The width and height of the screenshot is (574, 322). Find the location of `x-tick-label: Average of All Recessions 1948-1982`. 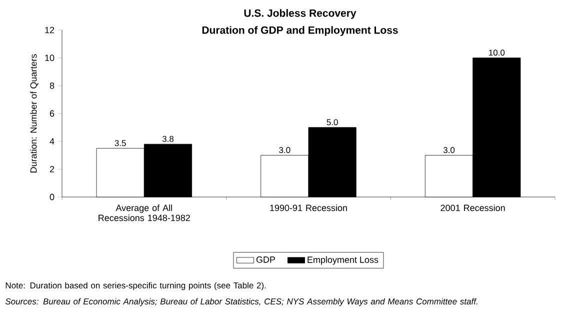

x-tick-label: Average of All Recessions 1948-1982 is located at coordinates (144, 213).